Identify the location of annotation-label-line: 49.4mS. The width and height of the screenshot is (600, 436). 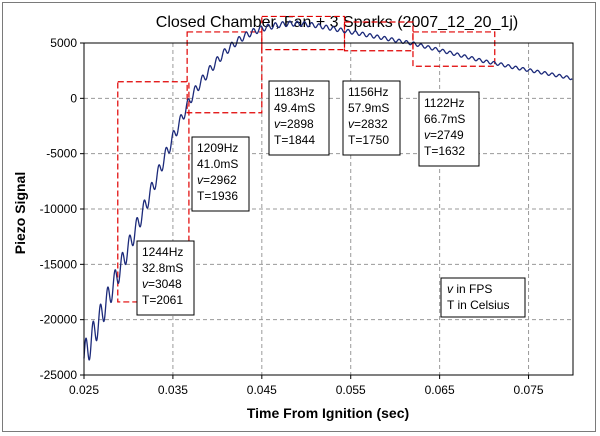
(294, 108).